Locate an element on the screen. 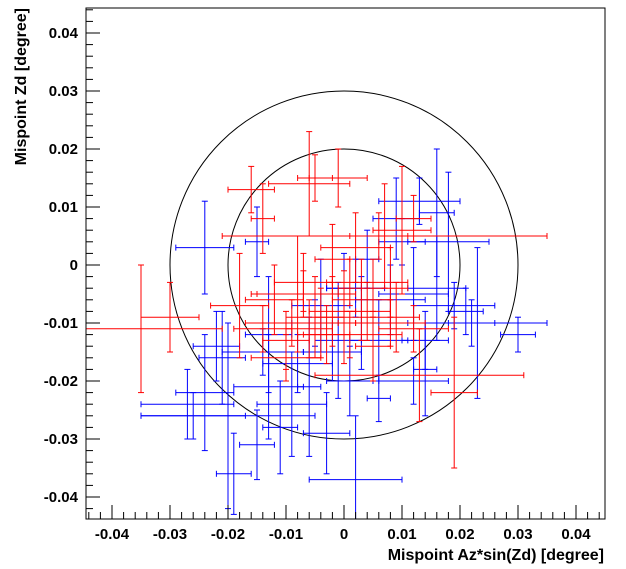 This screenshot has height=569, width=626. y-tick-label: 0.03 is located at coordinates (63, 91).